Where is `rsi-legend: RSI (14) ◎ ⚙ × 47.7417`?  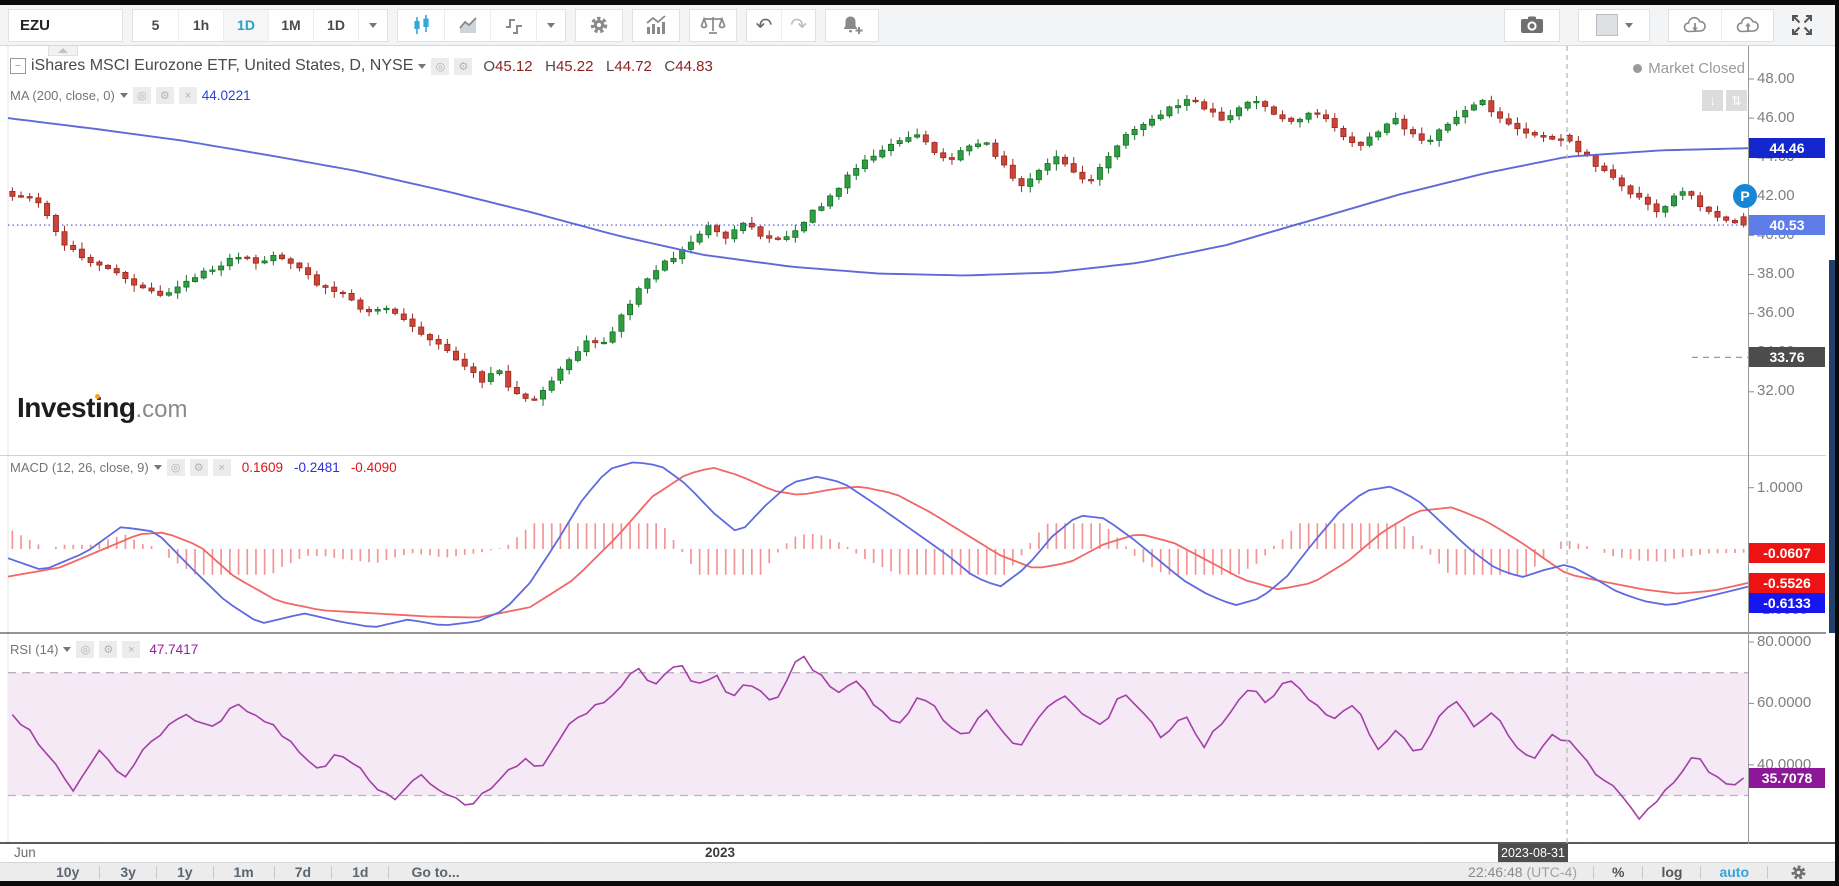 rsi-legend: RSI (14) ◎ ⚙ × 47.7417 is located at coordinates (104, 649).